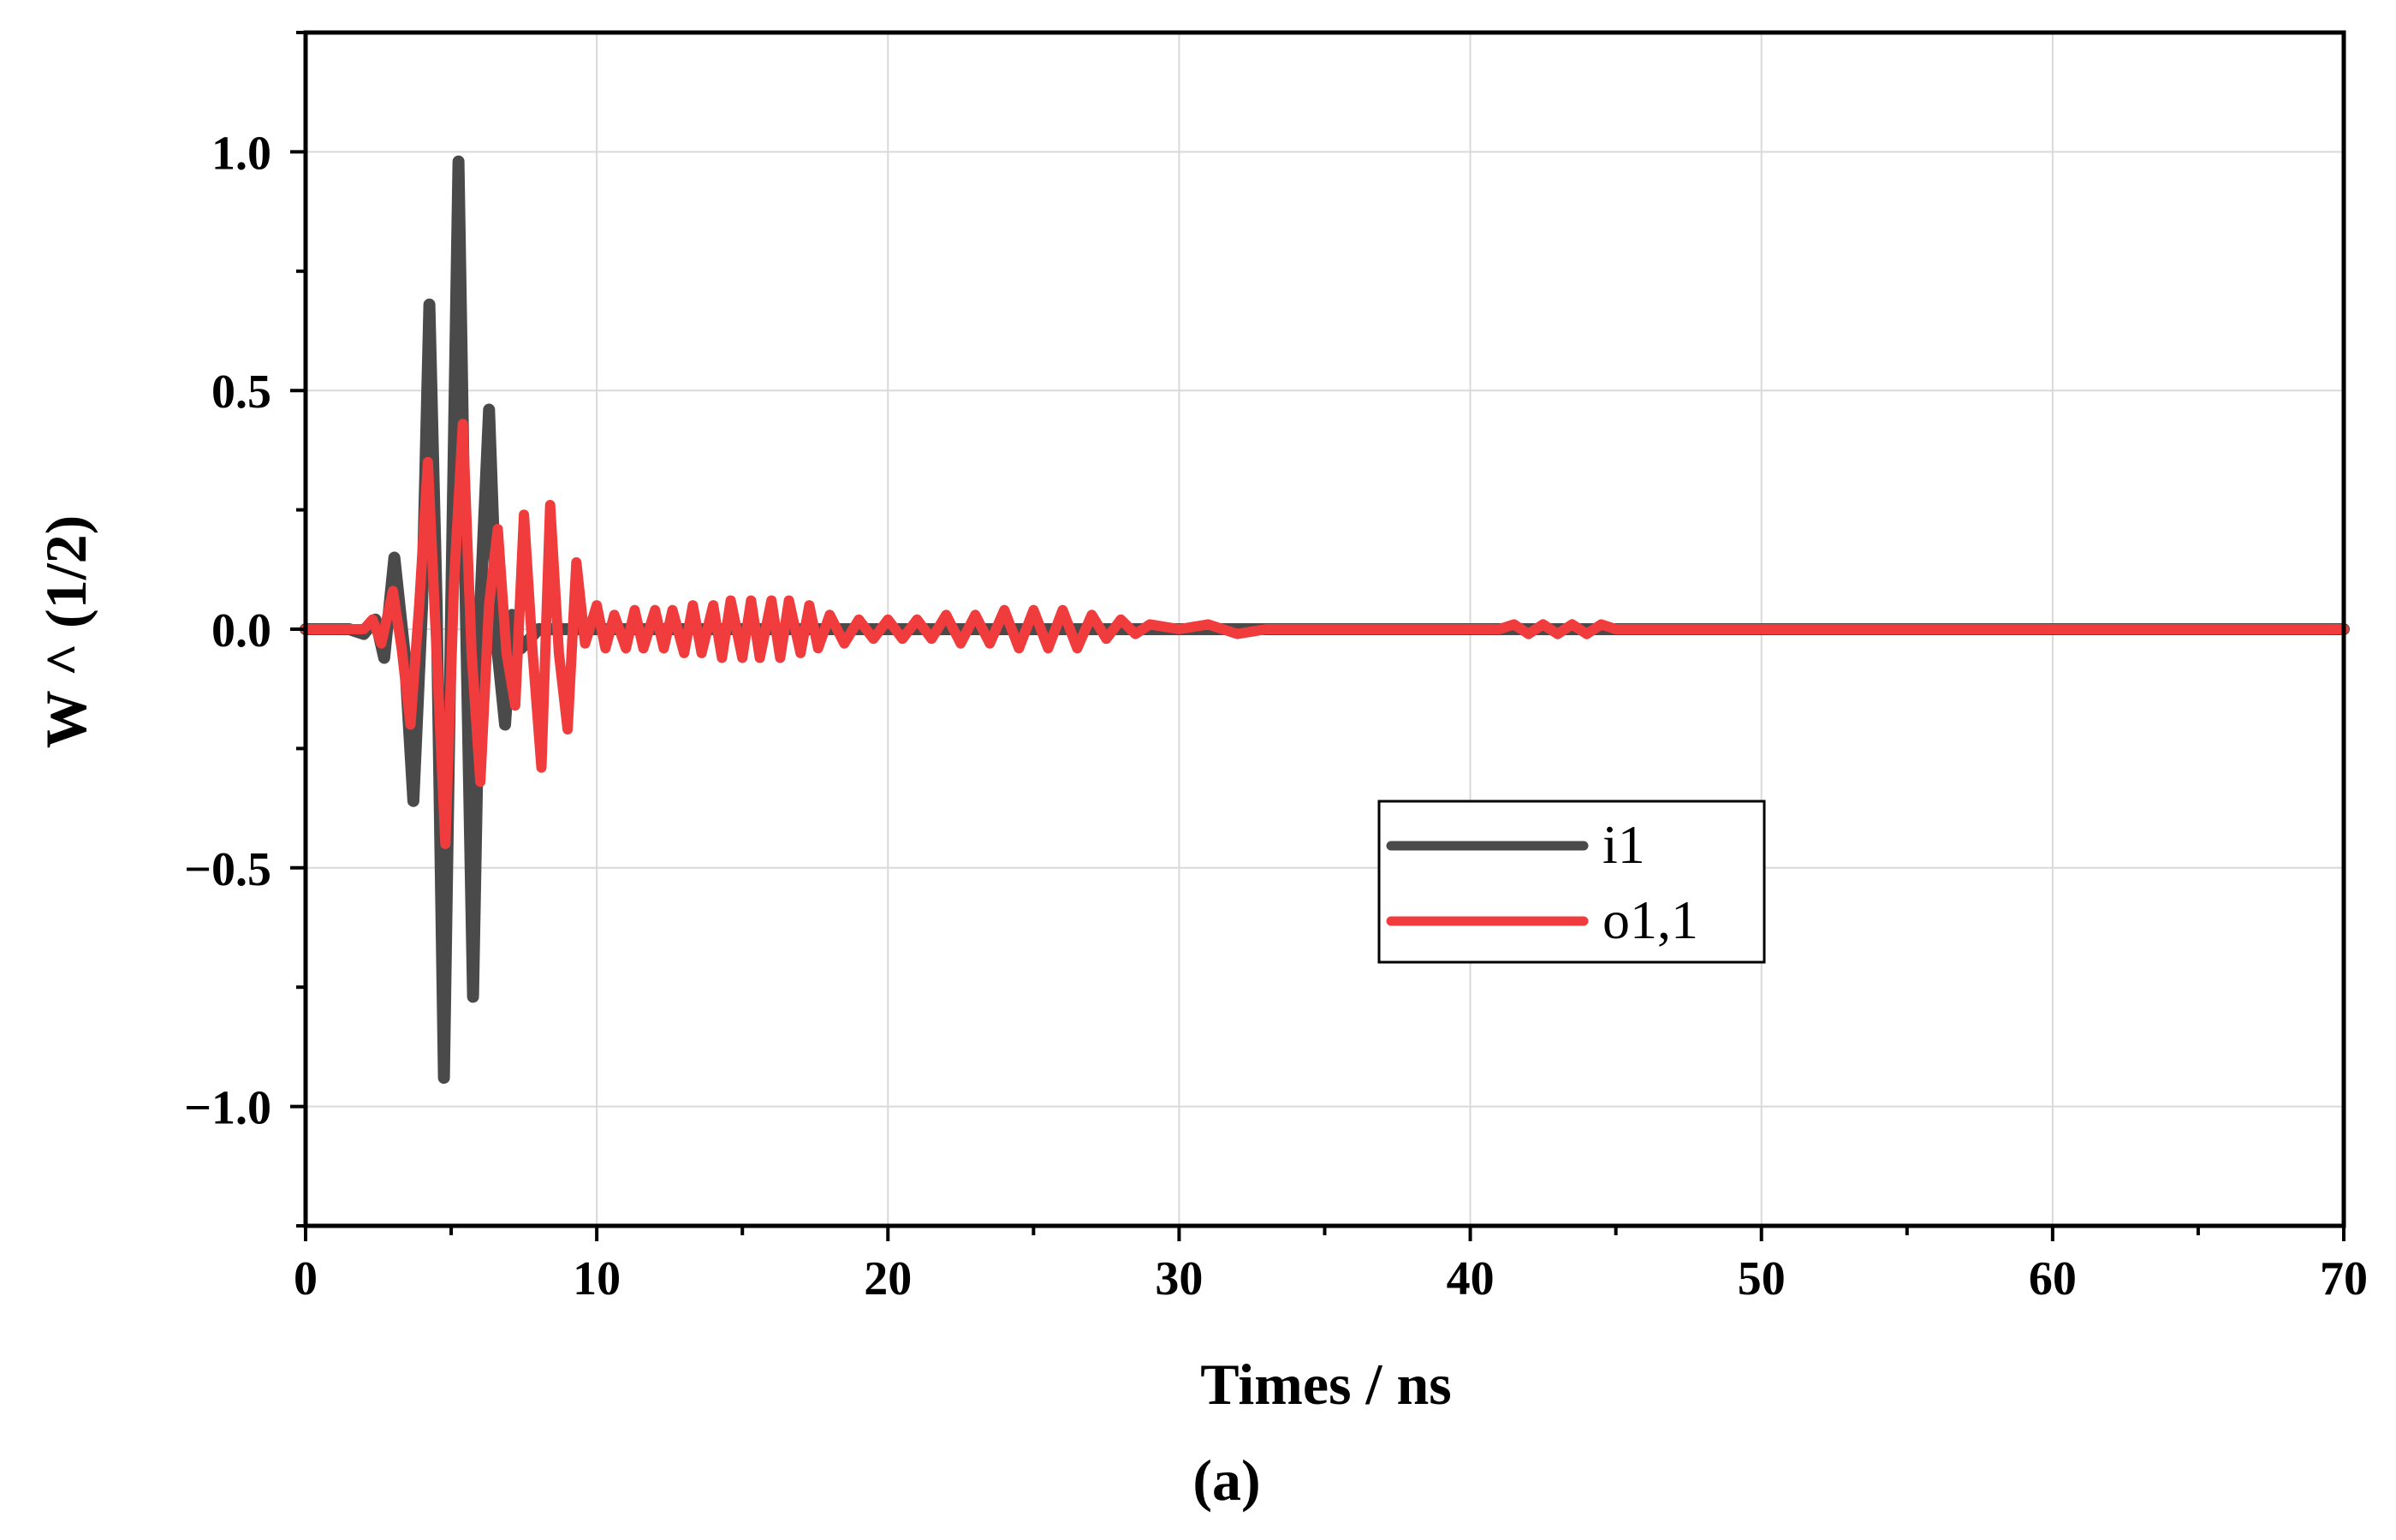 This screenshot has width=2396, height=1540. What do you see at coordinates (241, 392) in the screenshot?
I see `y-tick-label: 0.5` at bounding box center [241, 392].